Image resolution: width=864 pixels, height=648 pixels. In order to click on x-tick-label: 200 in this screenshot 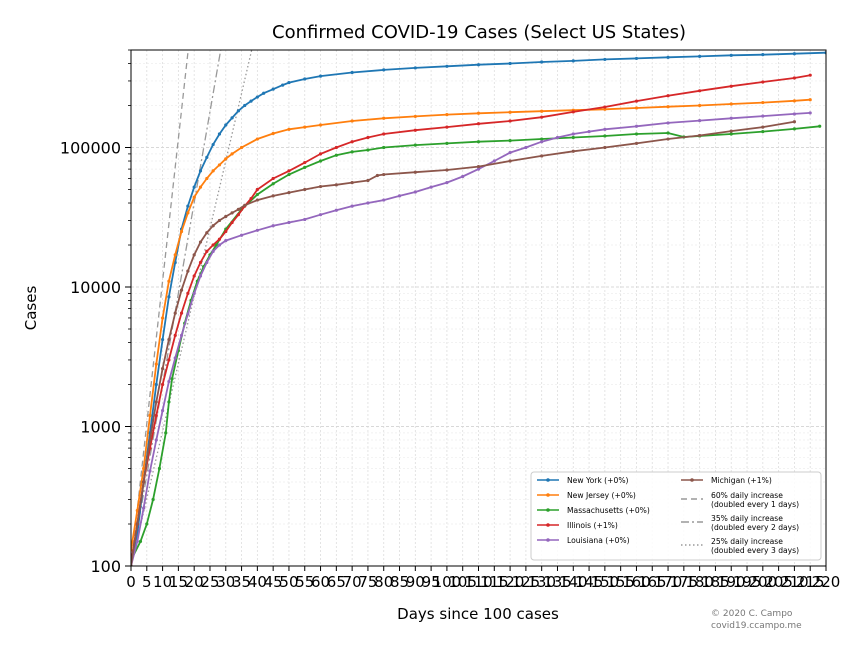, I will do `click(762, 582)`.